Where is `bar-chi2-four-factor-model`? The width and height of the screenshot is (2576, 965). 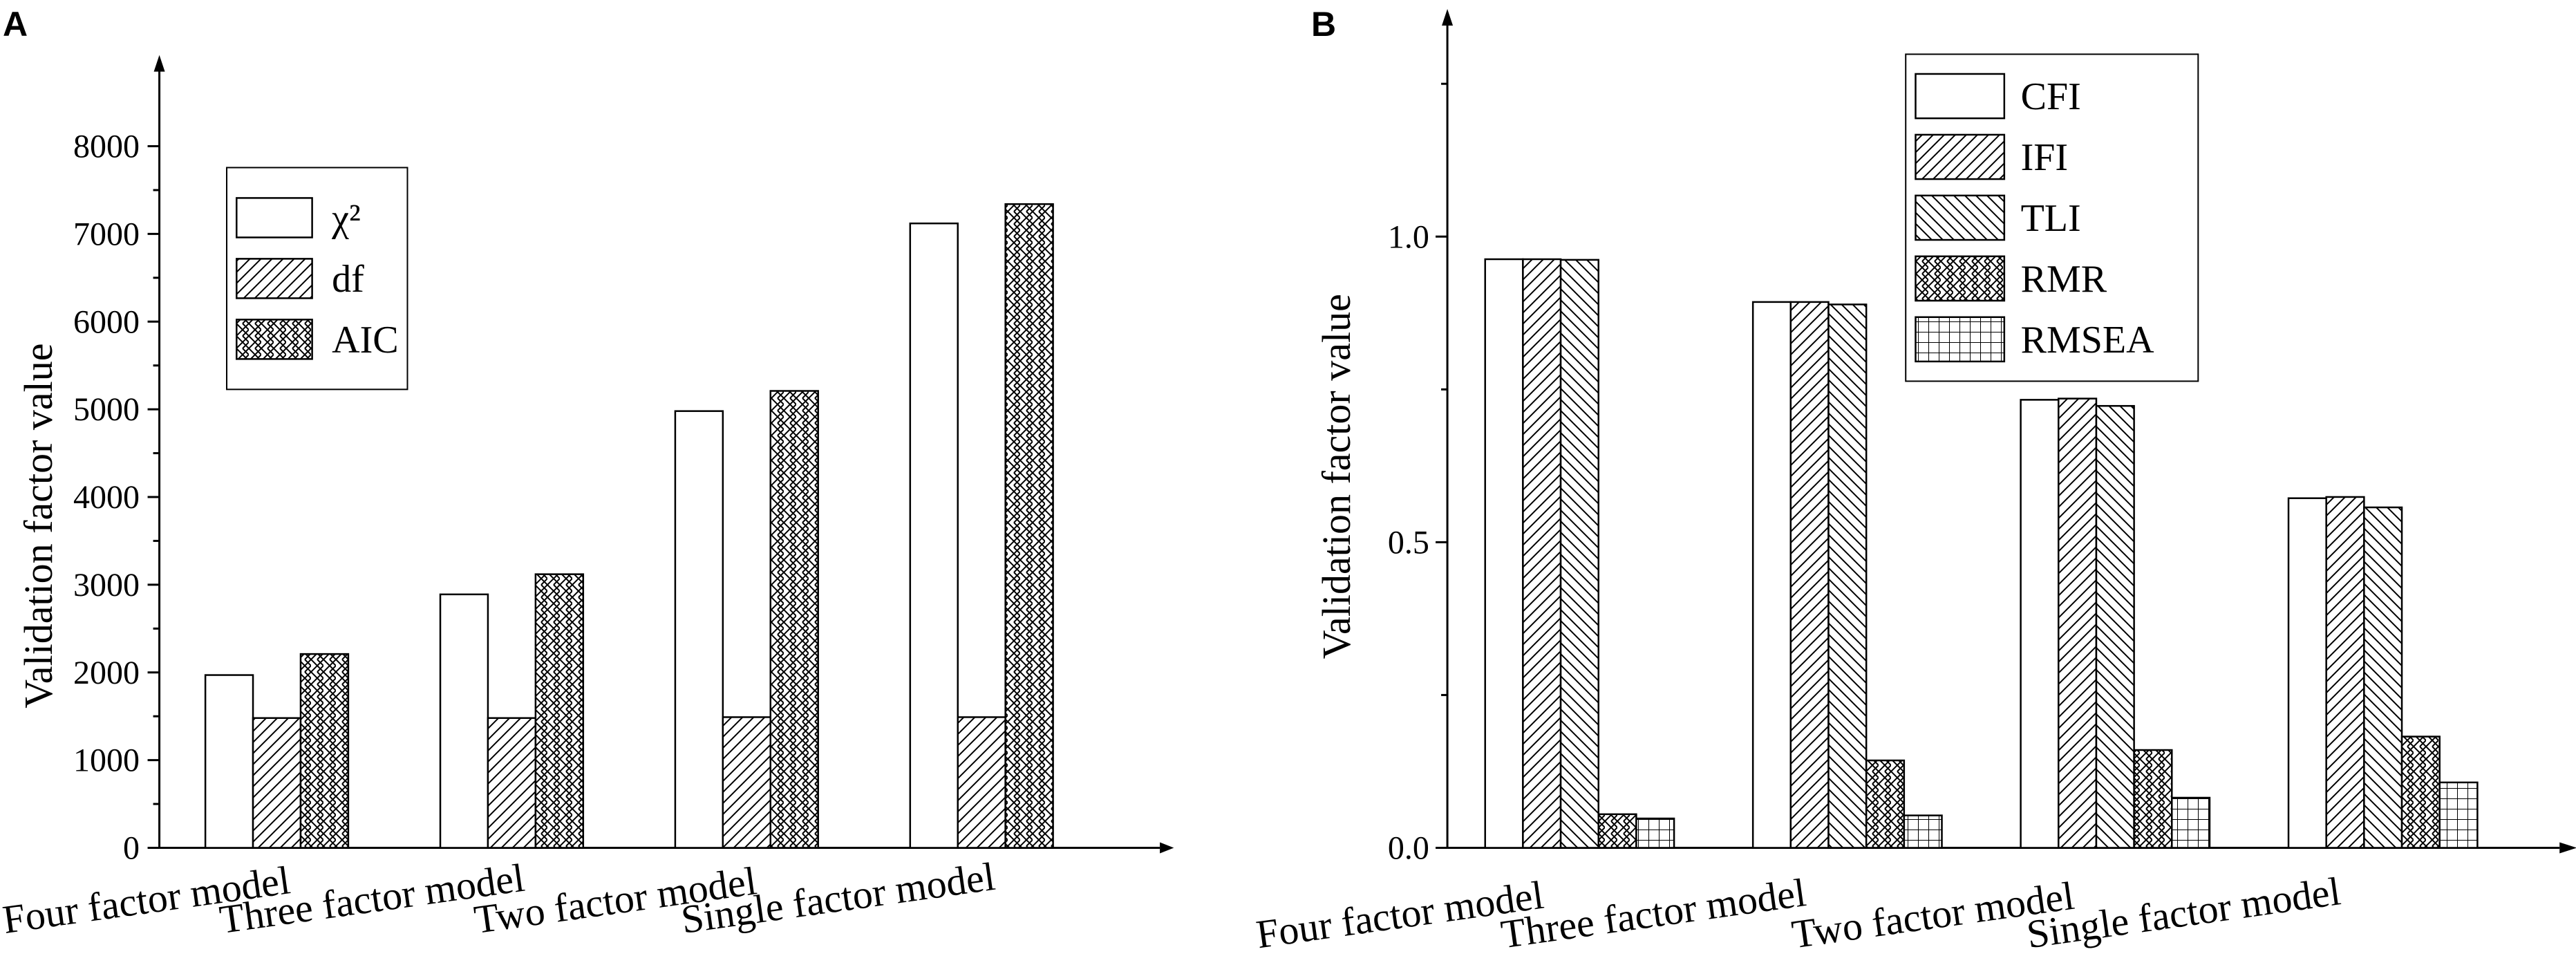
bar-chi2-four-factor-model is located at coordinates (229, 762).